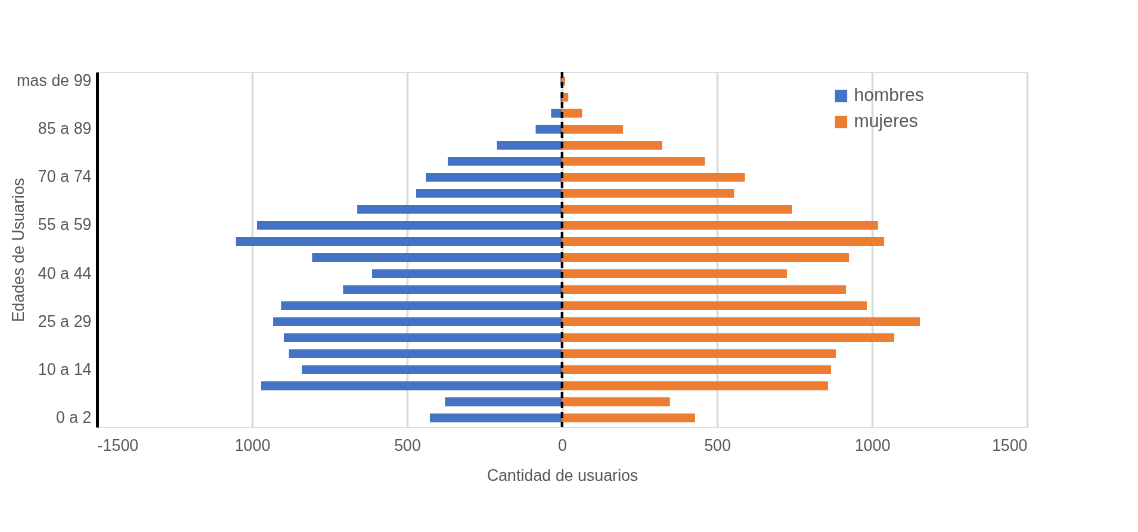  Describe the element at coordinates (886, 121) in the screenshot. I see `legend-label: mujeres` at that location.